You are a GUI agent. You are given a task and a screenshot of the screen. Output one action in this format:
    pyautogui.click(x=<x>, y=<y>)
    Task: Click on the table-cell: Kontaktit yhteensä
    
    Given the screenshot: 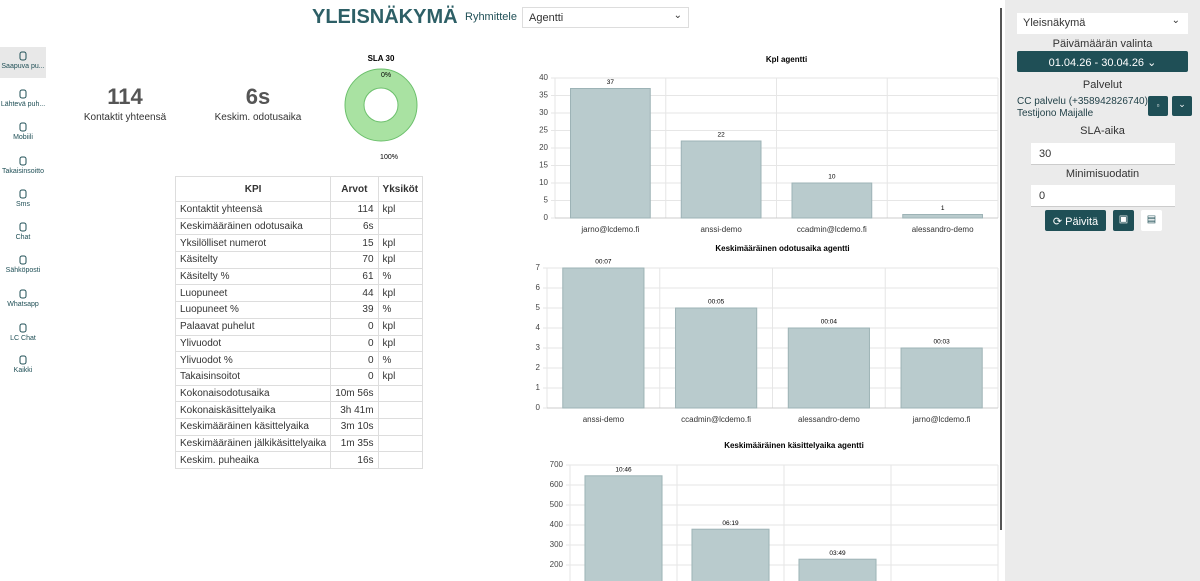 What is the action you would take?
    pyautogui.click(x=253, y=210)
    